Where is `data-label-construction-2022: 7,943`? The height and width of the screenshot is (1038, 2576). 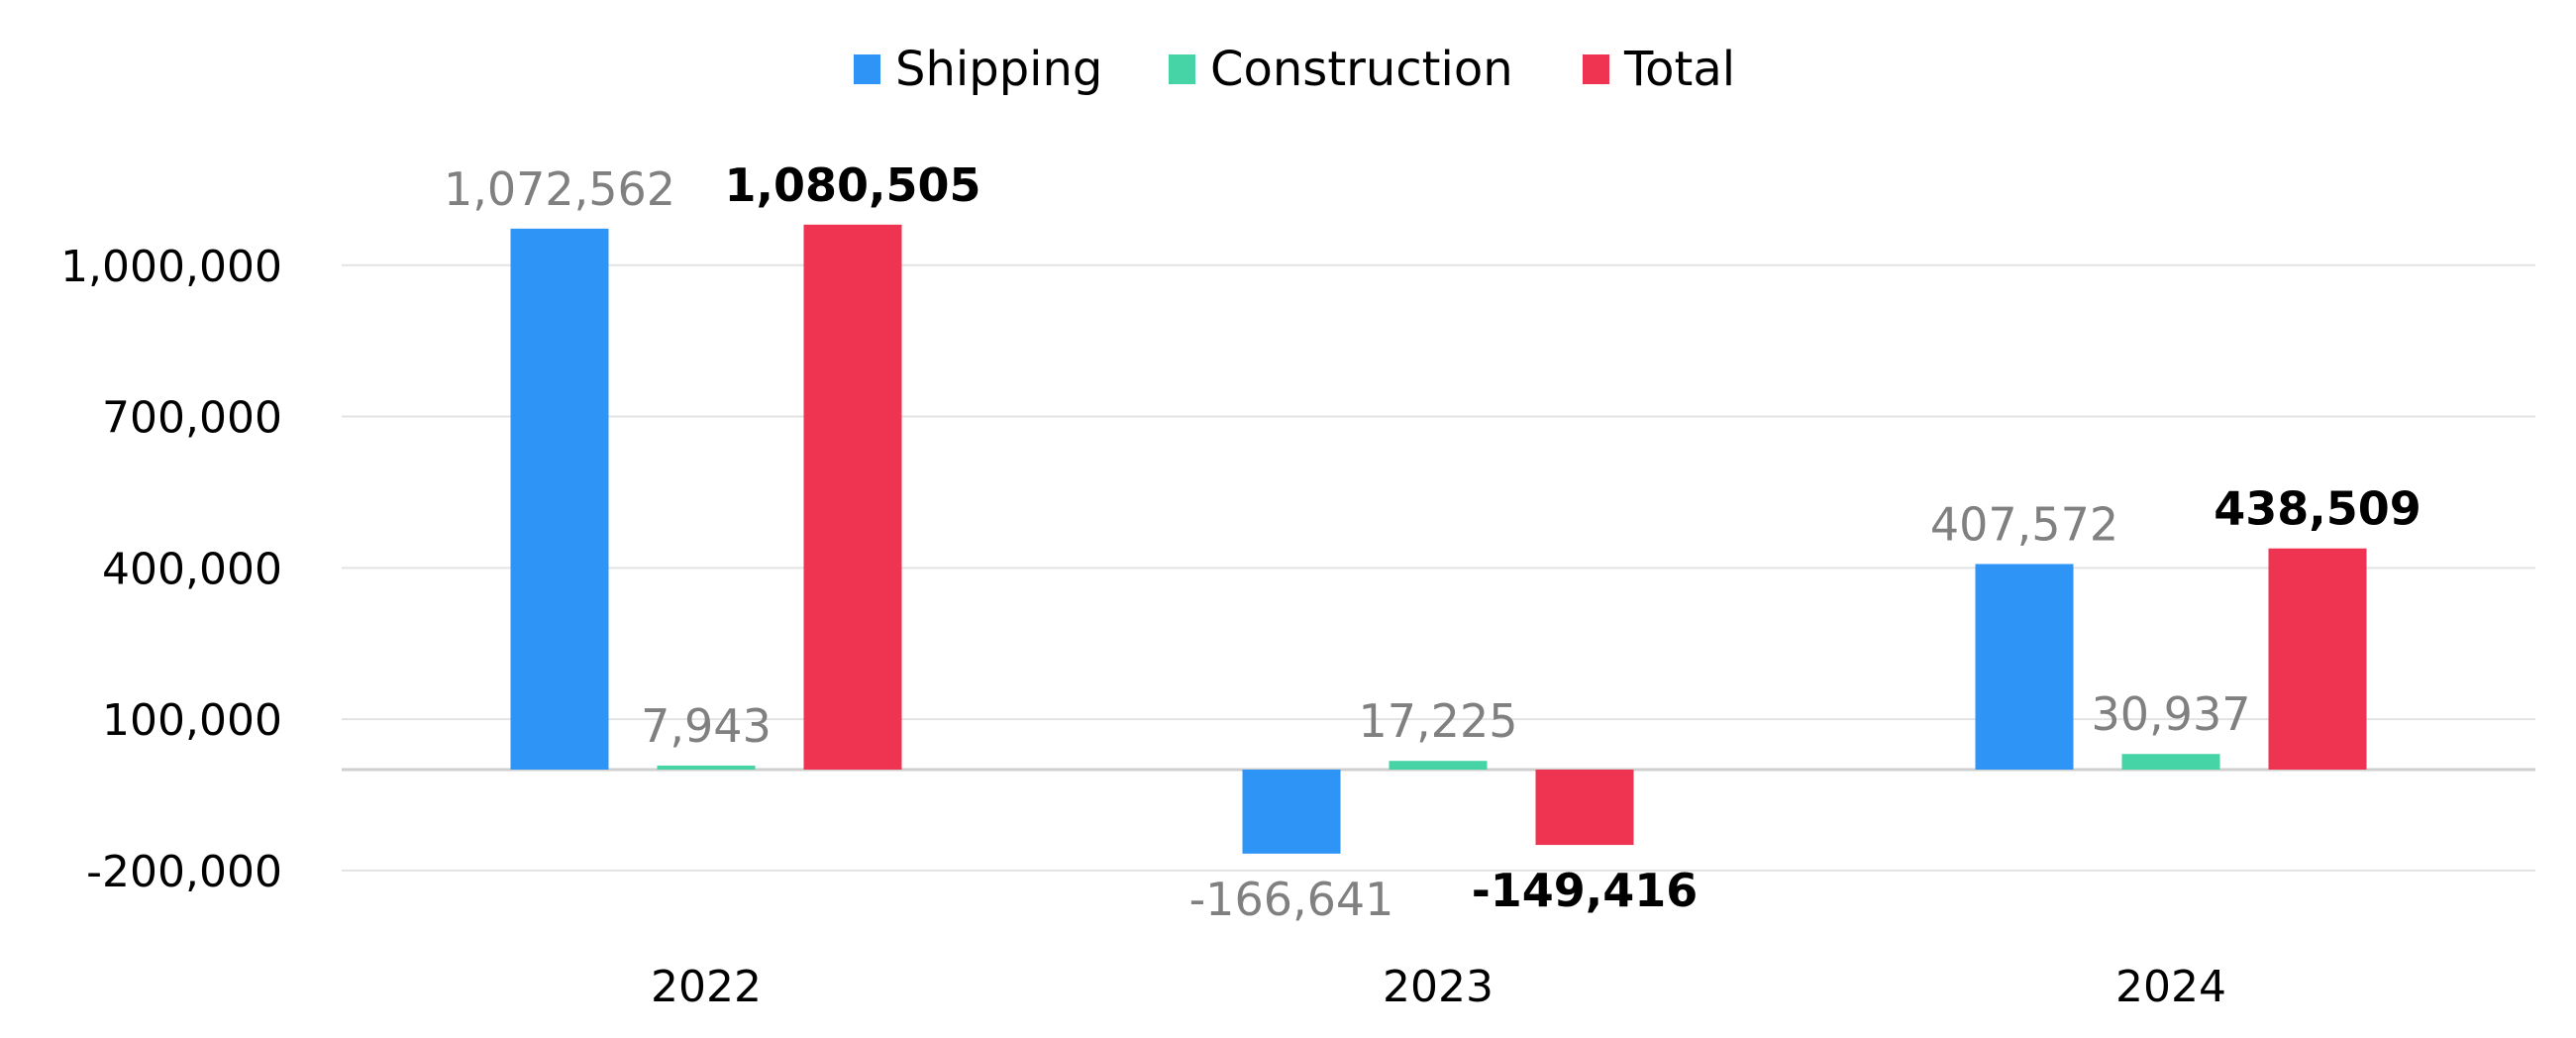 data-label-construction-2022: 7,943 is located at coordinates (706, 726).